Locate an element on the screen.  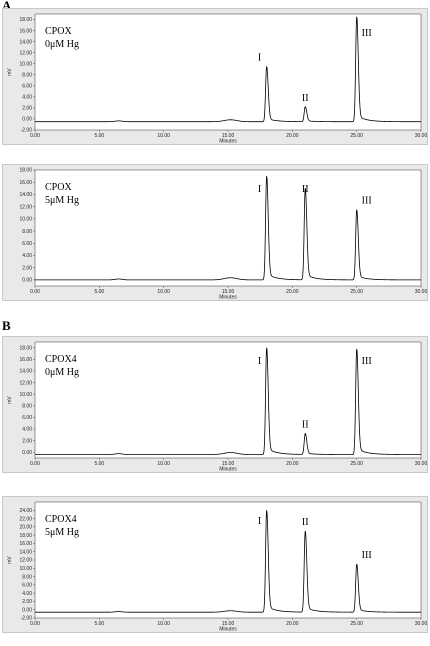
section-label-b: B is located at coordinates (6, 325).